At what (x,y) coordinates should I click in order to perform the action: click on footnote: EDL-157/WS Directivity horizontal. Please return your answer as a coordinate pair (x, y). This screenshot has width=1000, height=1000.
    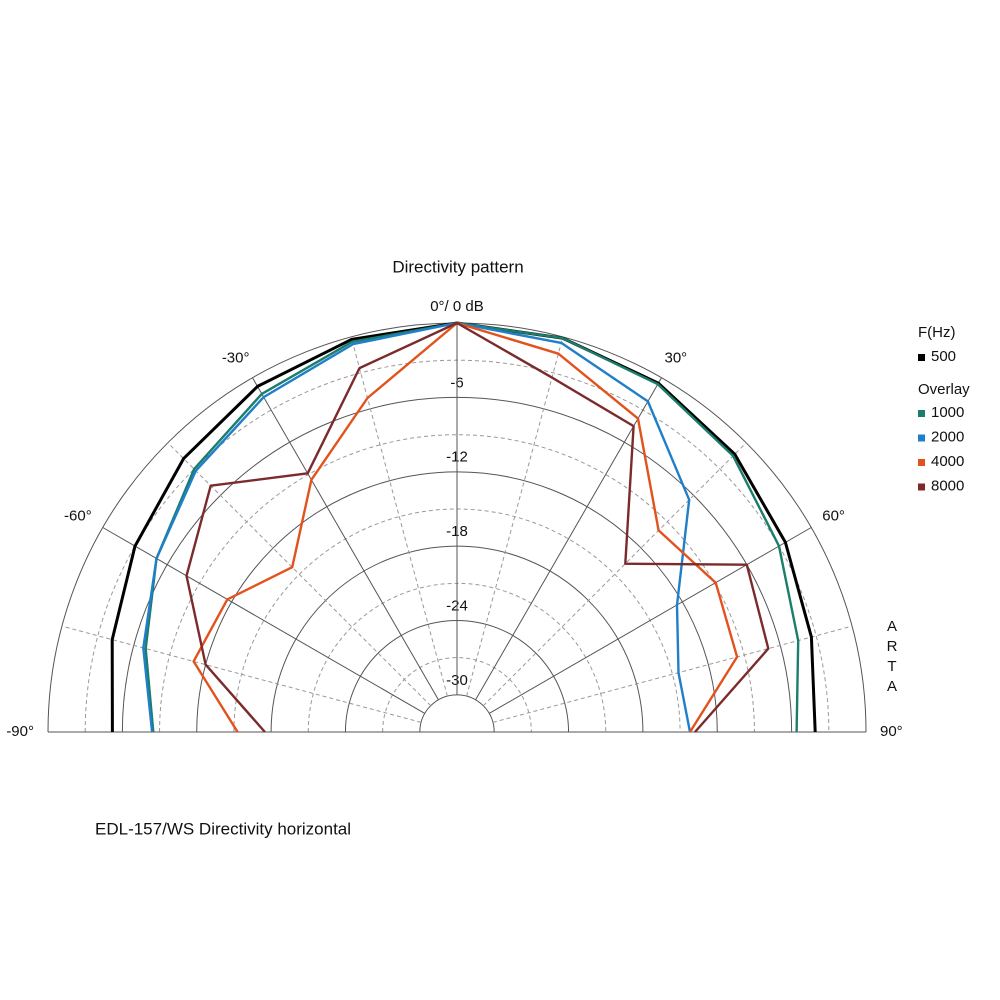
    Looking at the image, I should click on (223, 828).